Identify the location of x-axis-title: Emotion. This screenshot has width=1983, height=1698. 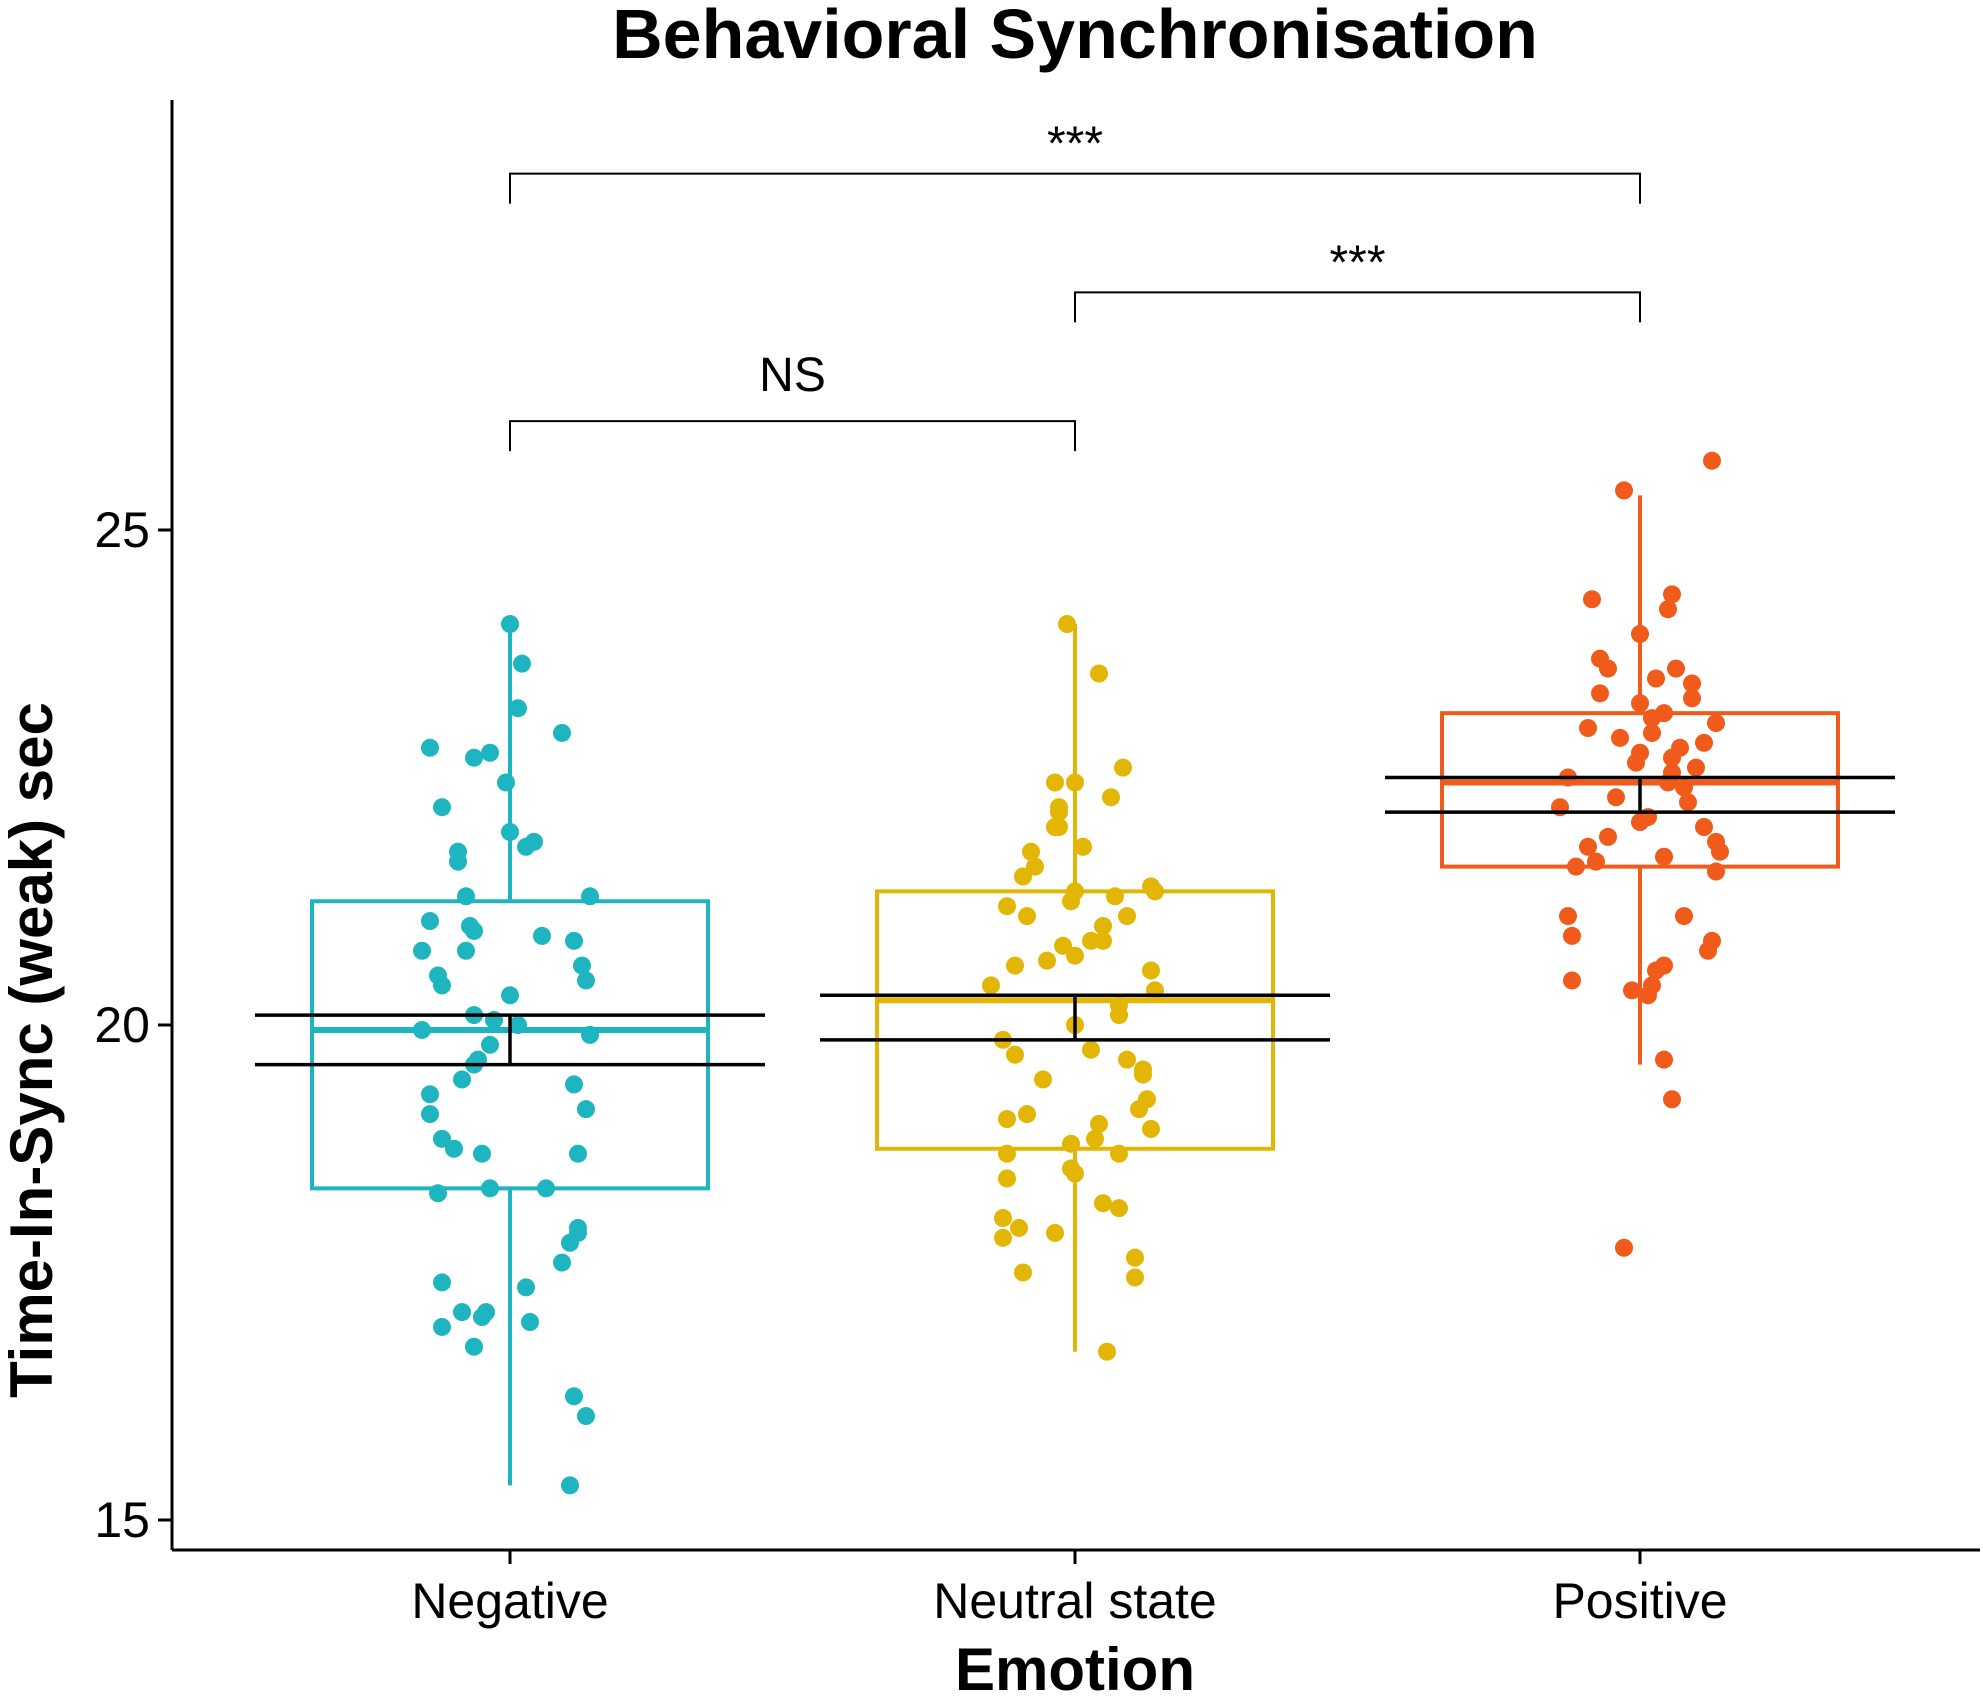
(1075, 1667).